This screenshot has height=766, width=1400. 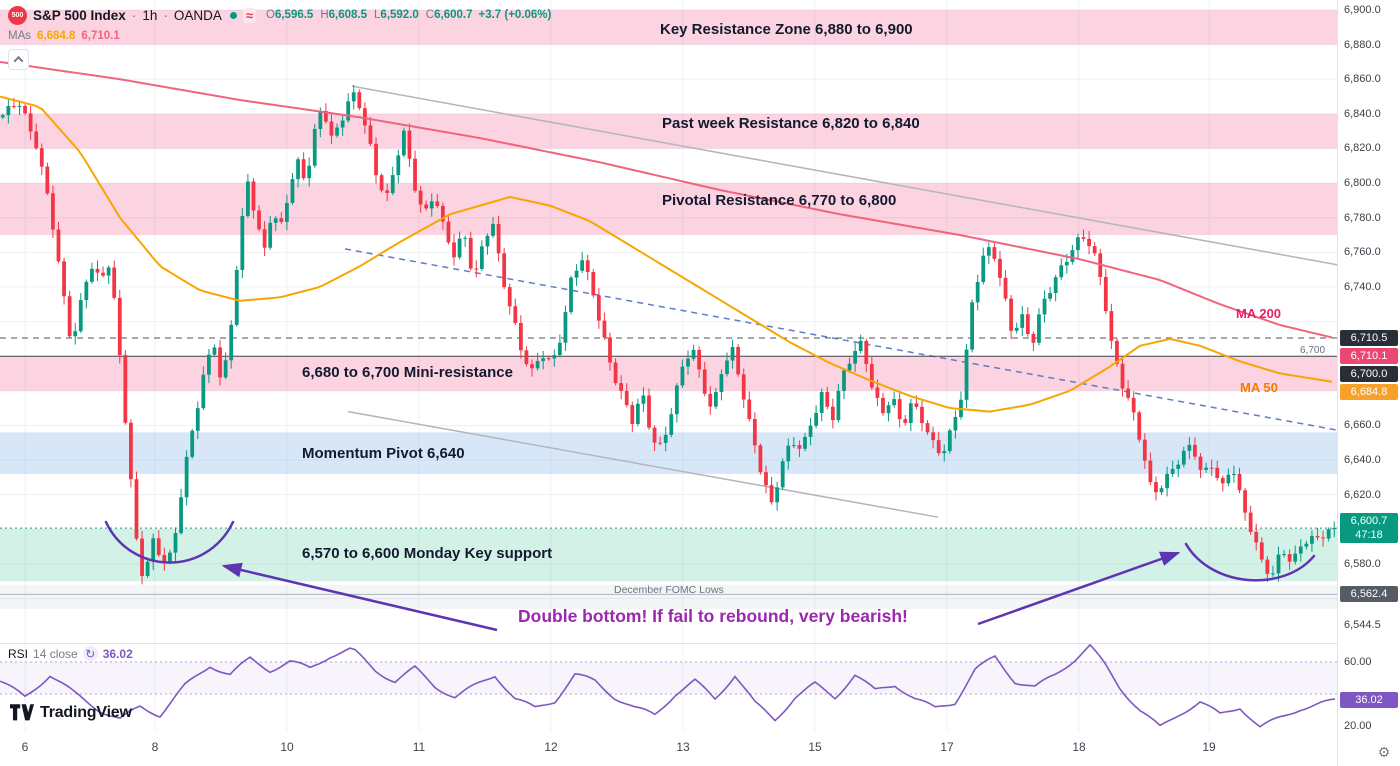 What do you see at coordinates (1362, 44) in the screenshot?
I see `price-label: 6,880.0` at bounding box center [1362, 44].